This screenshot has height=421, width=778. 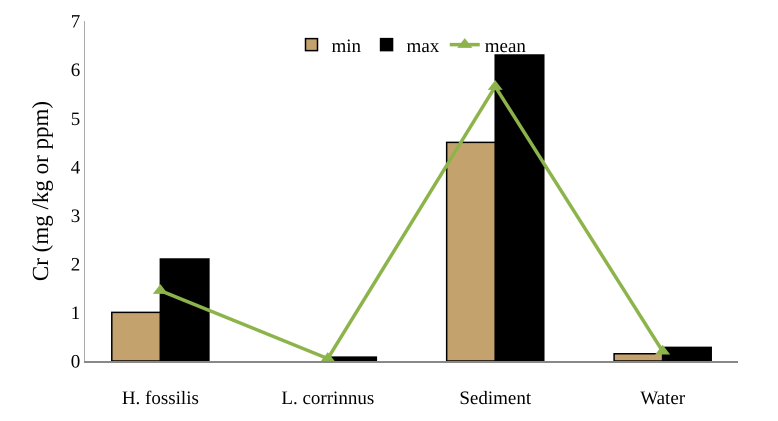 I want to click on x-tick-label: H. fossilis, so click(x=160, y=398).